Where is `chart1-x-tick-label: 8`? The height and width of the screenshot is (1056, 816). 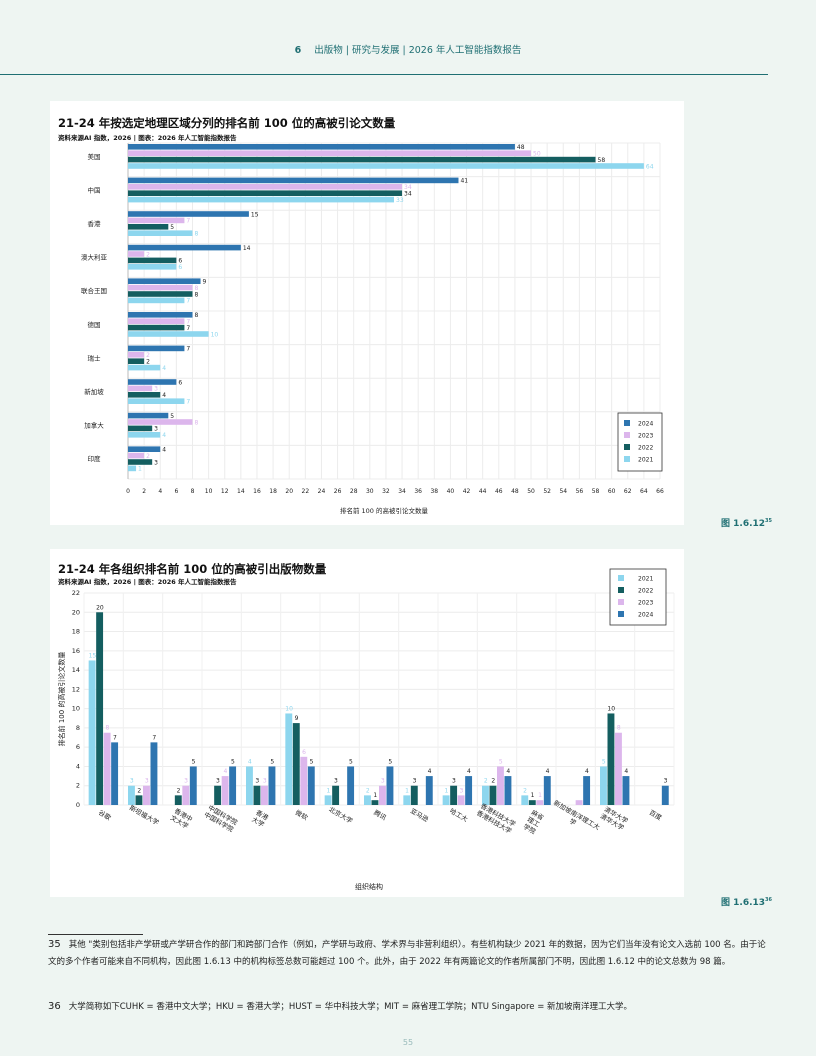 chart1-x-tick-label: 8 is located at coordinates (193, 491).